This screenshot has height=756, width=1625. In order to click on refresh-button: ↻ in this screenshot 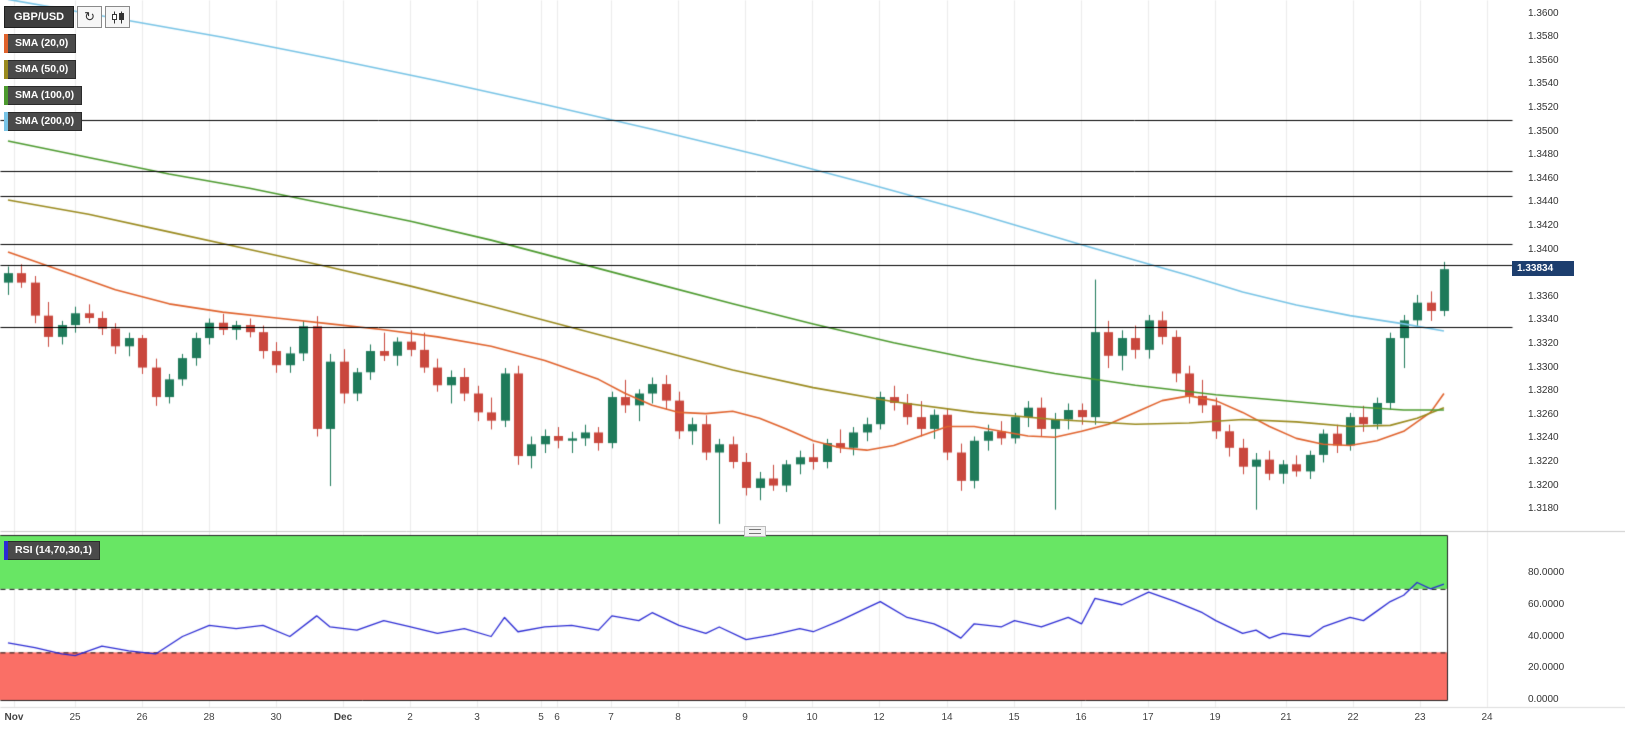, I will do `click(90, 17)`.